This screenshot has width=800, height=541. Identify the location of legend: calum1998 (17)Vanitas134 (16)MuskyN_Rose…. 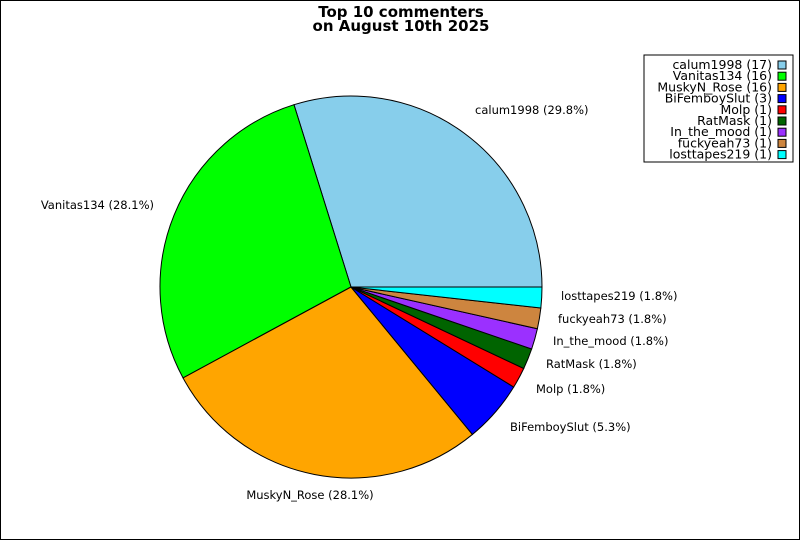
(718, 108).